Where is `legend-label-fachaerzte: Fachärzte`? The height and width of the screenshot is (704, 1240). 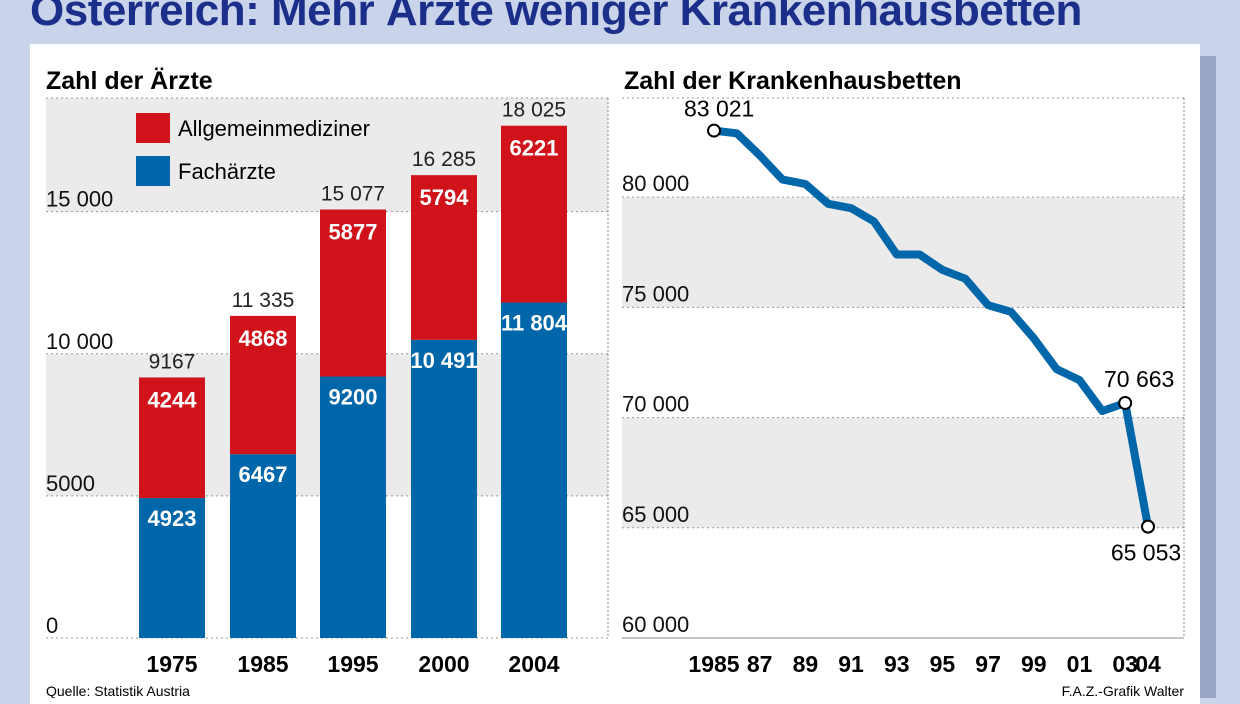
legend-label-fachaerzte: Fachärzte is located at coordinates (227, 171).